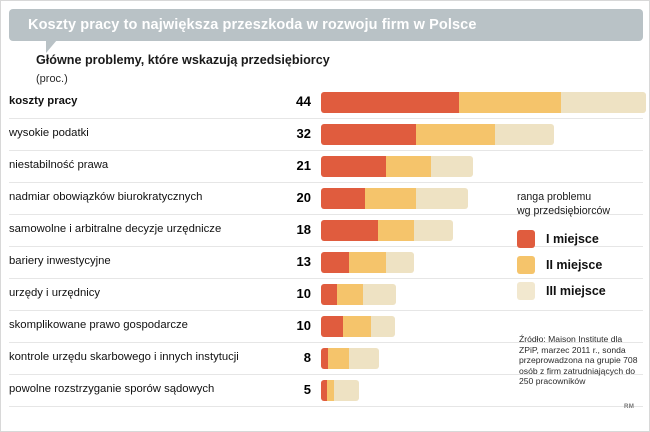 Image resolution: width=650 pixels, height=432 pixels. I want to click on legend-label: II miejsce, so click(574, 265).